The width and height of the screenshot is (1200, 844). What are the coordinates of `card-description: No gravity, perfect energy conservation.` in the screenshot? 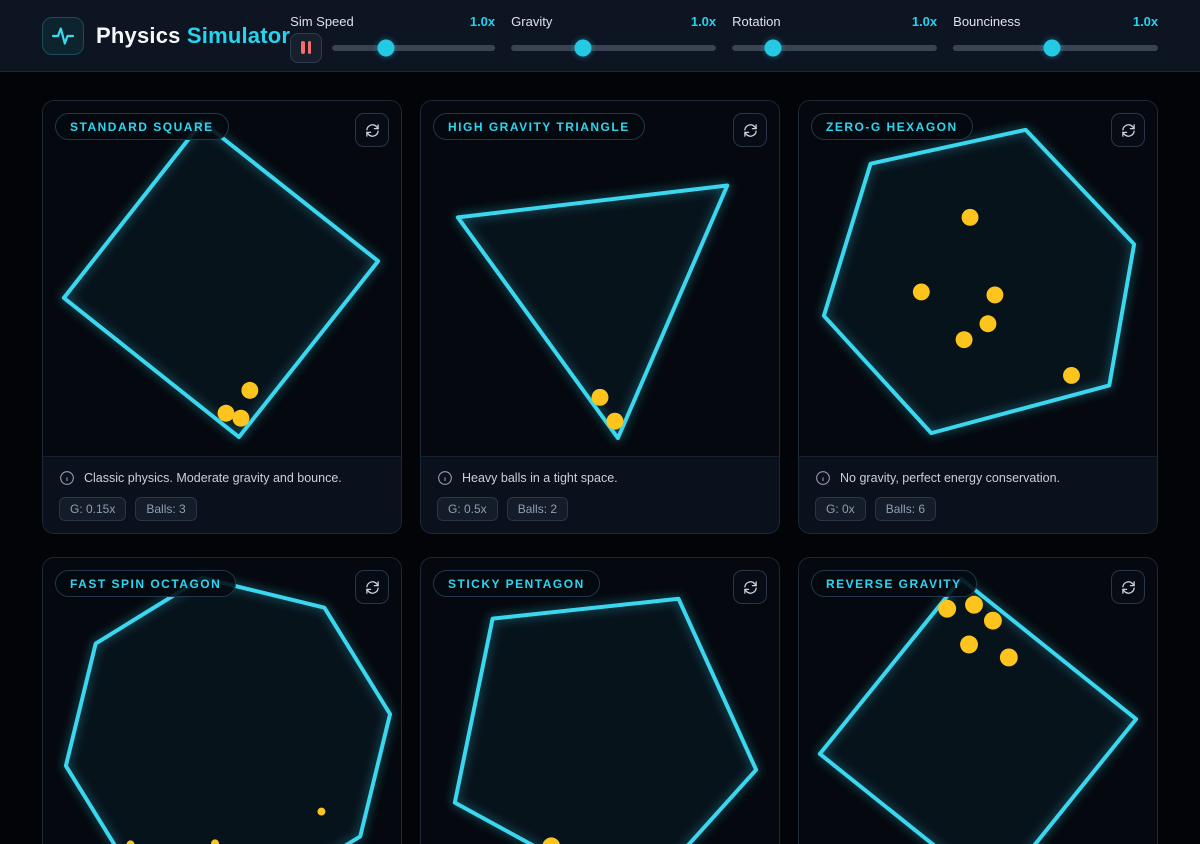 It's located at (950, 478).